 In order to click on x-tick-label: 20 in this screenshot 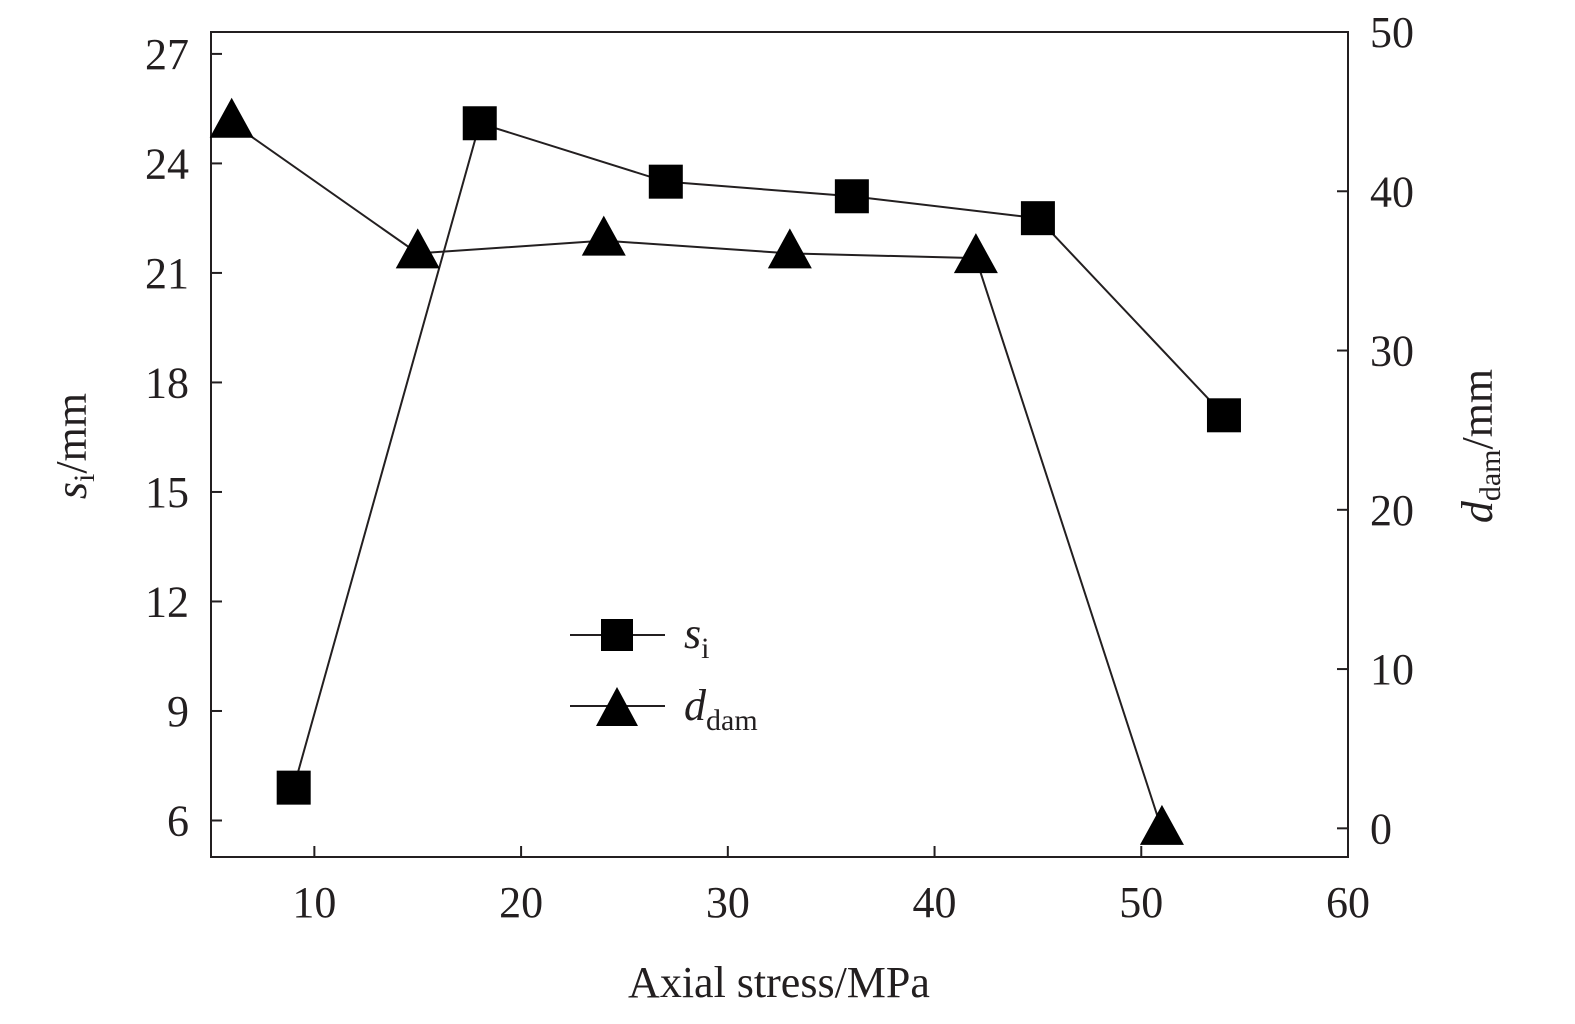, I will do `click(521, 902)`.